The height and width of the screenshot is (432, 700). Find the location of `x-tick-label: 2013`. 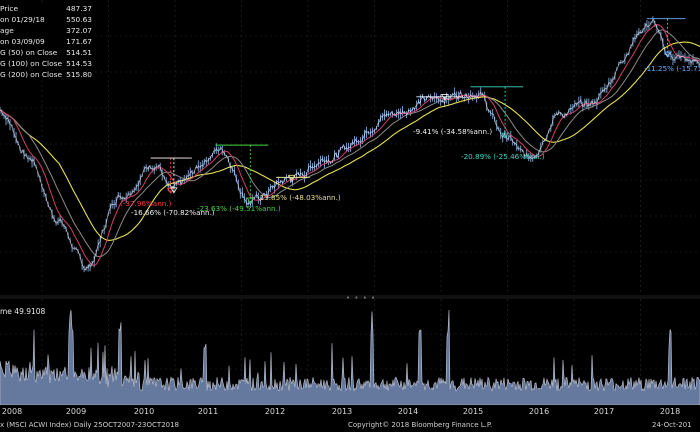

x-tick-label: 2013 is located at coordinates (342, 411).